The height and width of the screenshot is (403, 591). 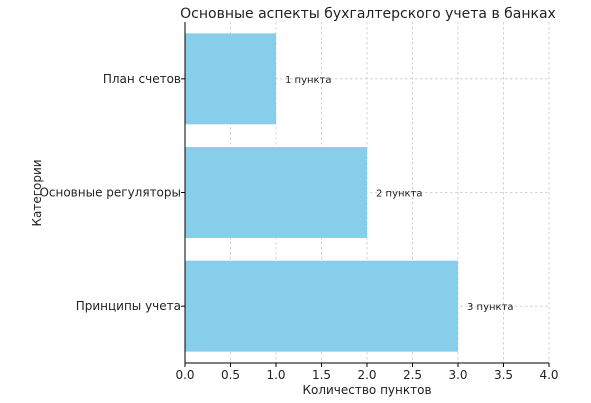 I want to click on x-ticks: 0.0 0.5 1.0 1.5 2.0 2.5 3.0 3.5 4.0, so click(x=367, y=372).